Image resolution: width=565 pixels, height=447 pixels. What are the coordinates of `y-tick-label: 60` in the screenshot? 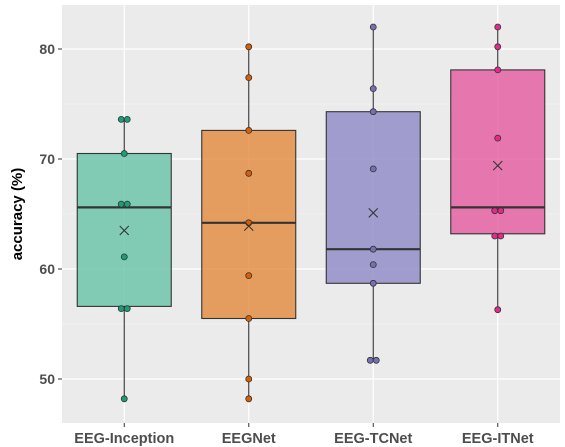 It's located at (47, 269).